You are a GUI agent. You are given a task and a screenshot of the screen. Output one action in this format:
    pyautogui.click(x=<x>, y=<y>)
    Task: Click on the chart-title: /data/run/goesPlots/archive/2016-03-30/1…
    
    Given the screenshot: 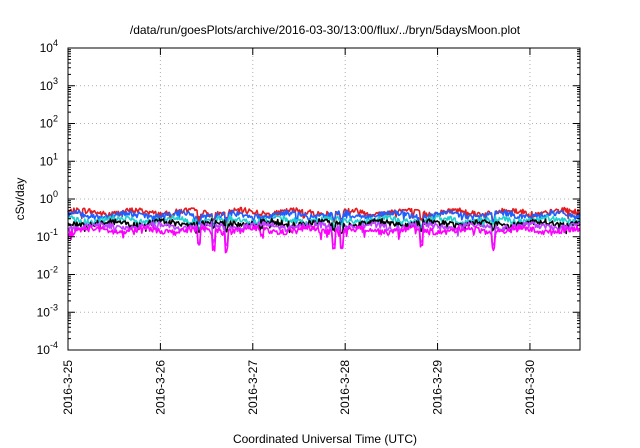 What is the action you would take?
    pyautogui.click(x=325, y=30)
    